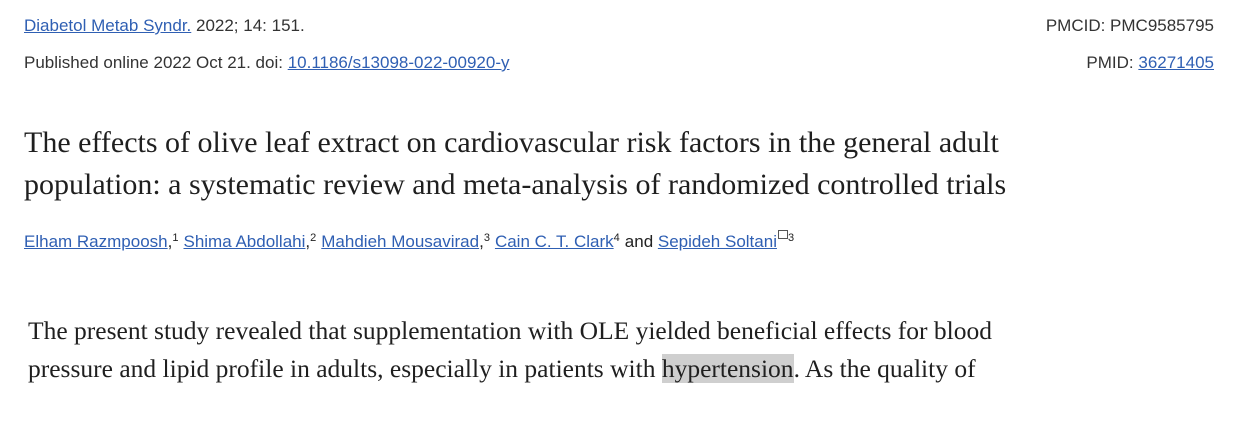 This screenshot has width=1244, height=428. What do you see at coordinates (554, 241) in the screenshot?
I see `author-link: Cain C. T. Clark` at bounding box center [554, 241].